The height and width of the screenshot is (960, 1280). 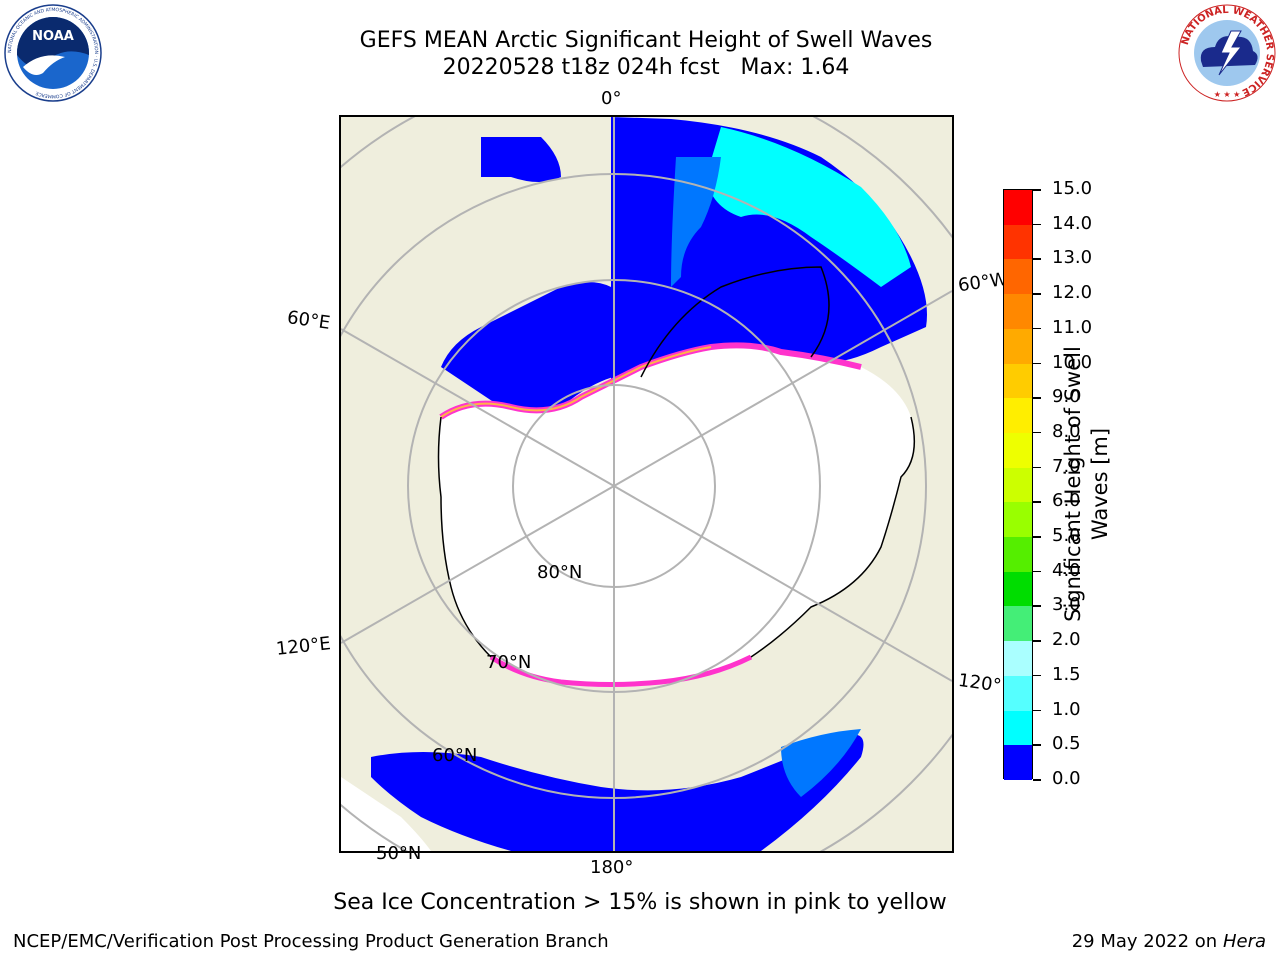 I want to click on ocean-barents-low, so click(x=527, y=349).